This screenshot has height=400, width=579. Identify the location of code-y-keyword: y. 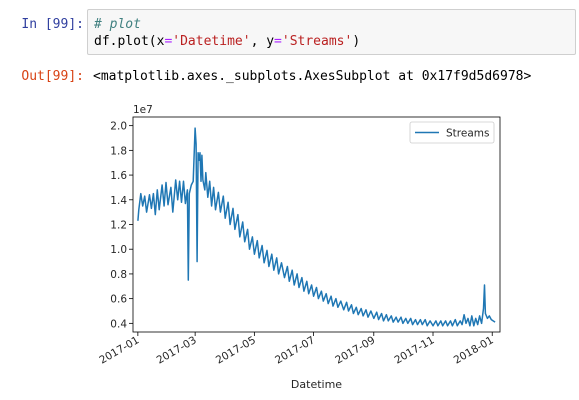
(270, 41).